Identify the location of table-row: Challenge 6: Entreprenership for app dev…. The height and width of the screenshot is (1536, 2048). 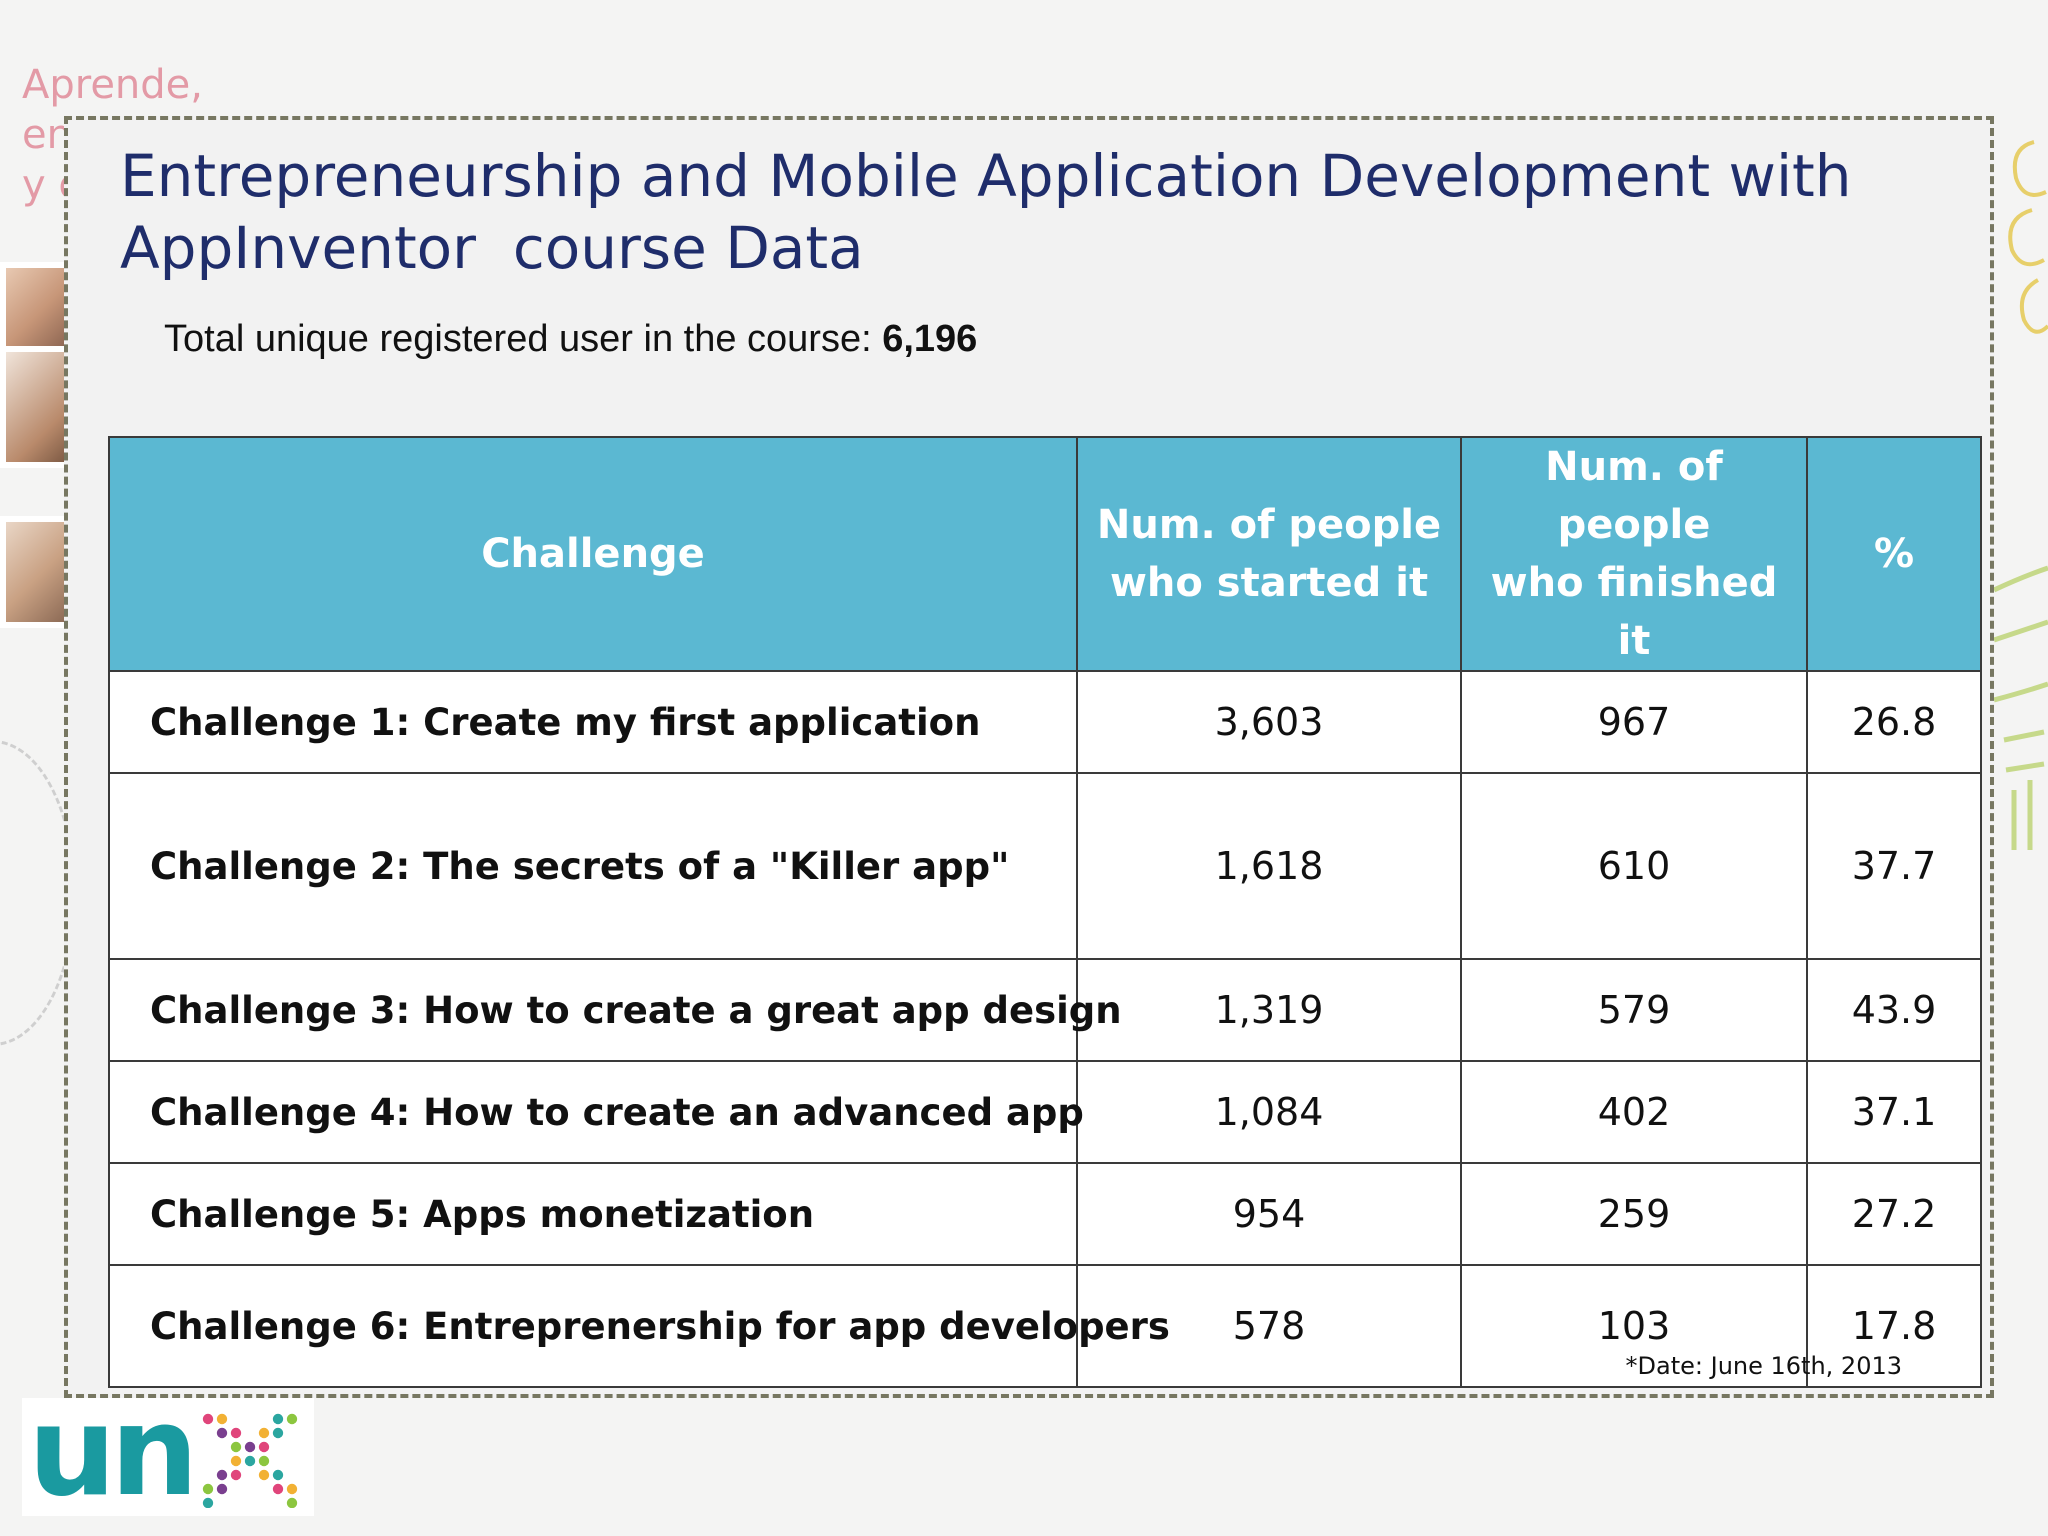
(1045, 1326).